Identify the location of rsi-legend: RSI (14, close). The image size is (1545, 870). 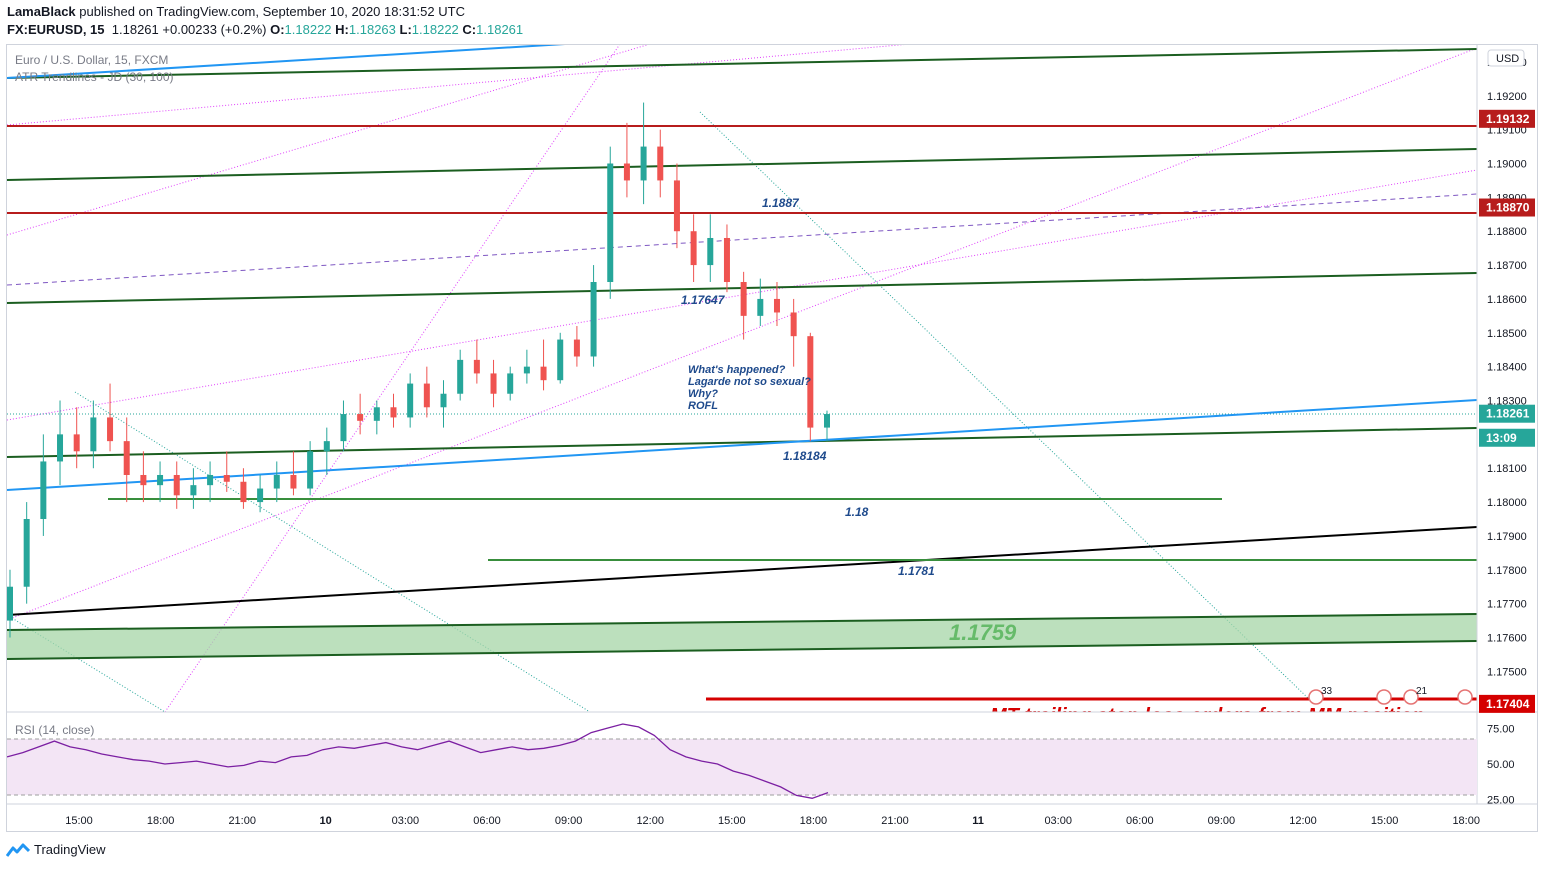
(54, 730).